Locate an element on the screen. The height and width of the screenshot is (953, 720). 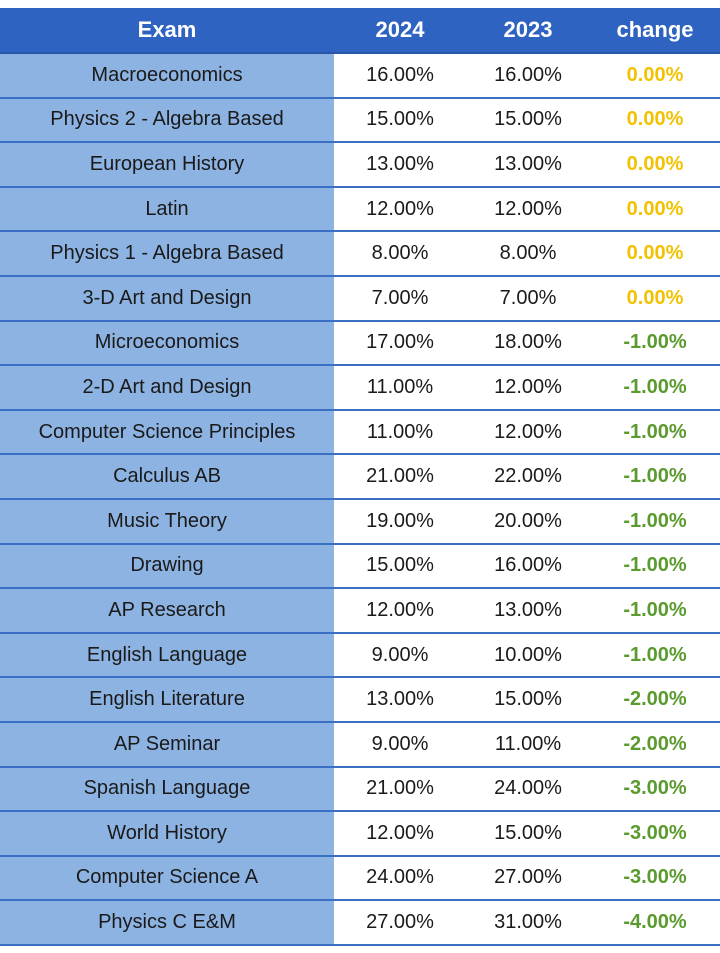
exam-cell: Computer Science A is located at coordinates (167, 878).